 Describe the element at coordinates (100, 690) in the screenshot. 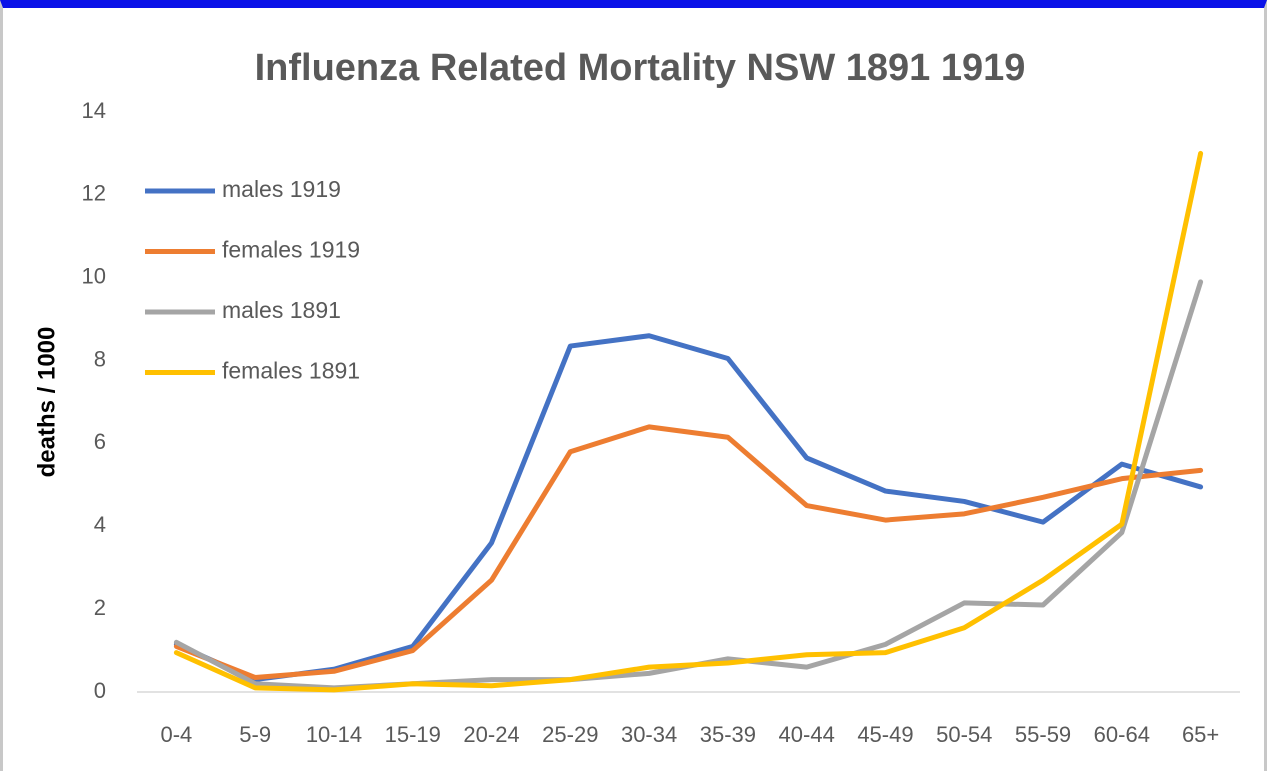

I see `y-tick-label: 0` at that location.